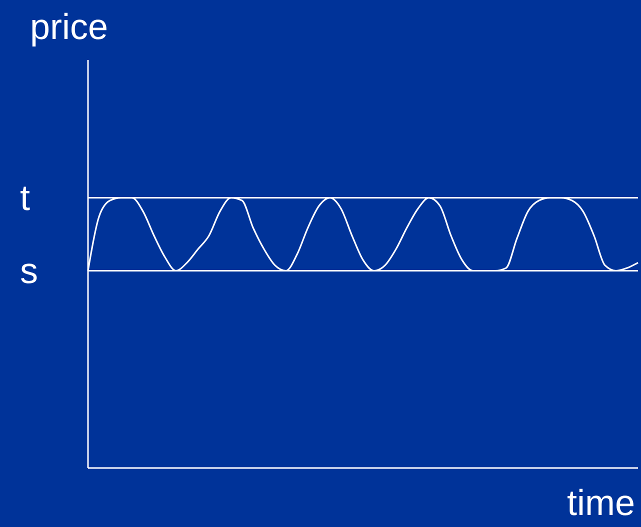  I want to click on y-axis-title: price, so click(69, 27).